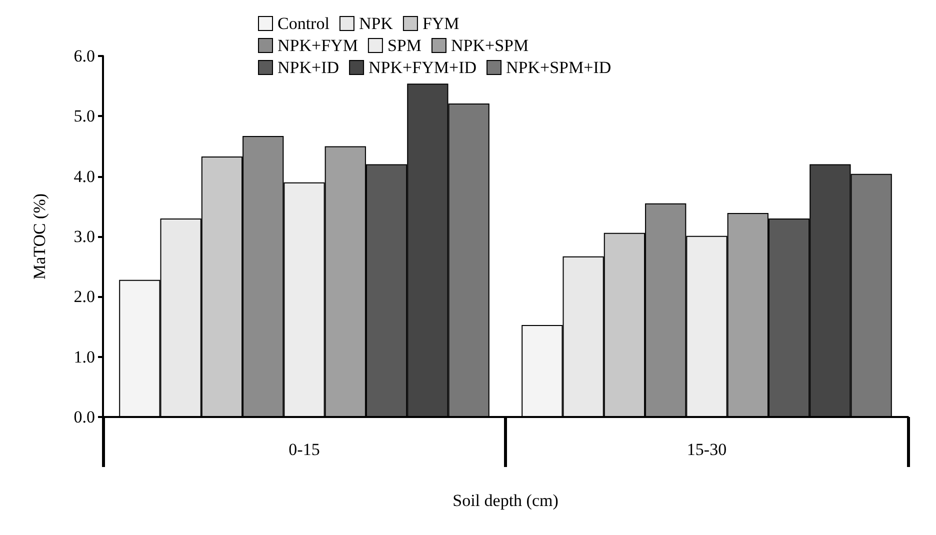  I want to click on legend-label: NPK+SPM, so click(489, 45).